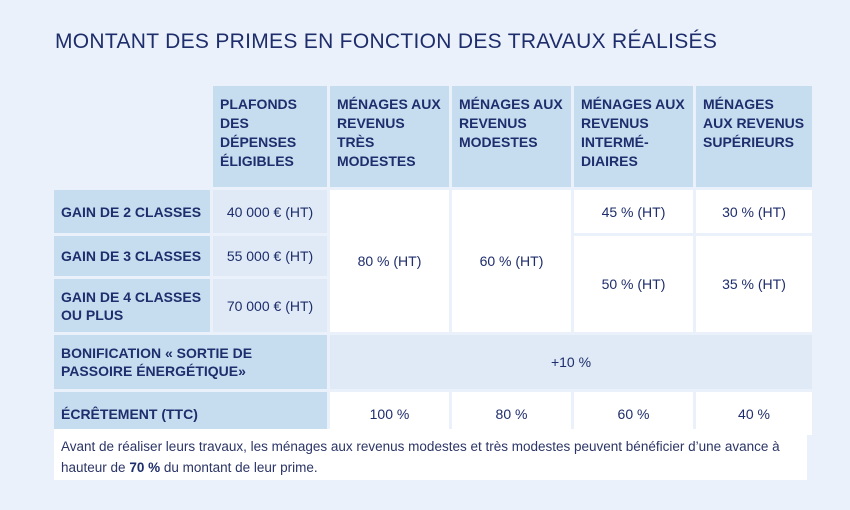 The height and width of the screenshot is (510, 850). What do you see at coordinates (145, 467) in the screenshot?
I see `footnote-bold-percent: 70 %` at bounding box center [145, 467].